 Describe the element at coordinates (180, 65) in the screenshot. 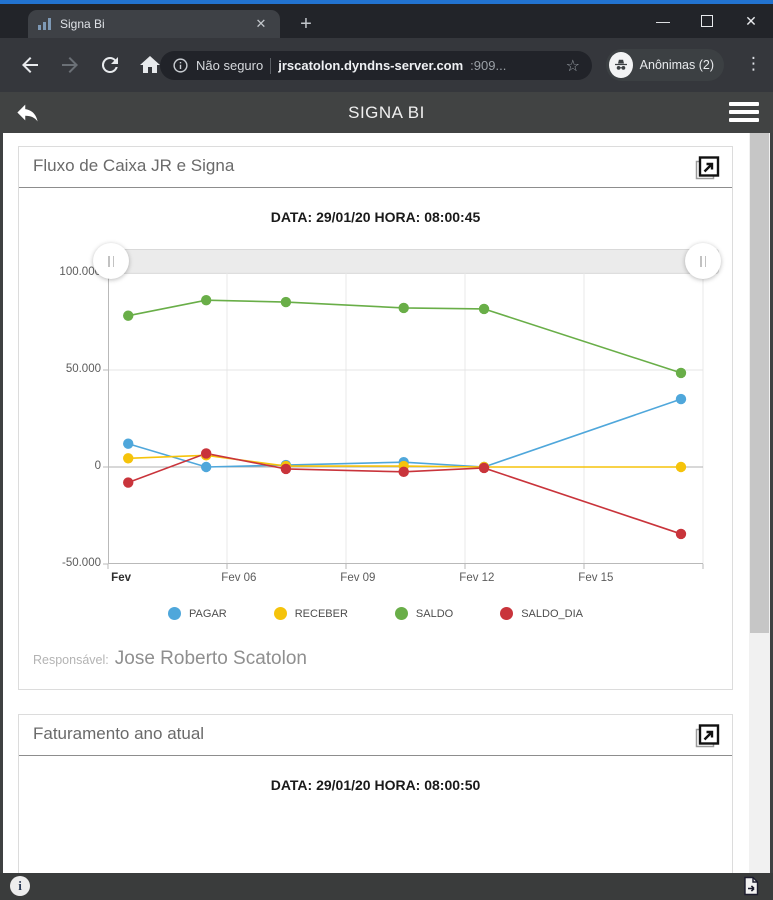

I see `page-info-icon` at that location.